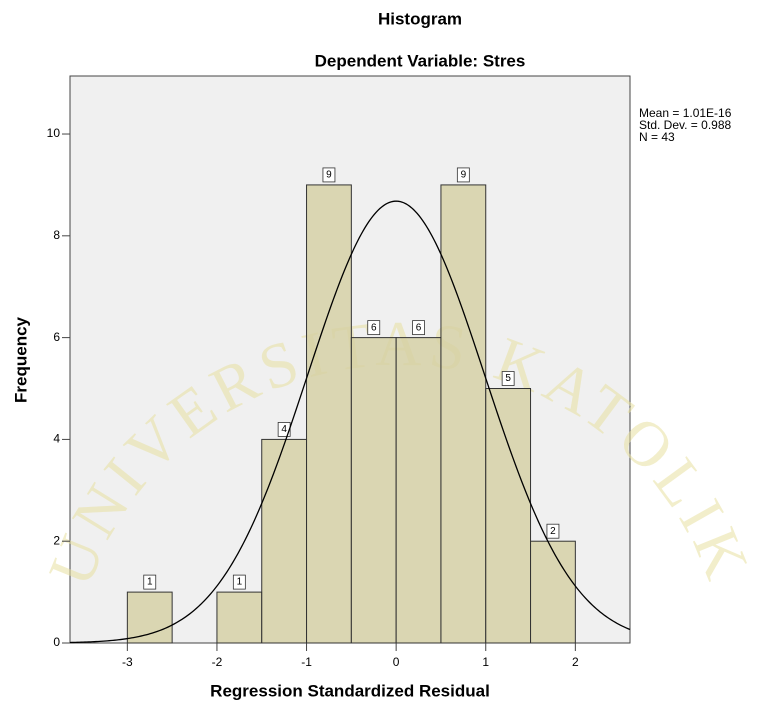 This screenshot has width=758, height=713. What do you see at coordinates (657, 137) in the screenshot?
I see `stat-n: N = 43` at bounding box center [657, 137].